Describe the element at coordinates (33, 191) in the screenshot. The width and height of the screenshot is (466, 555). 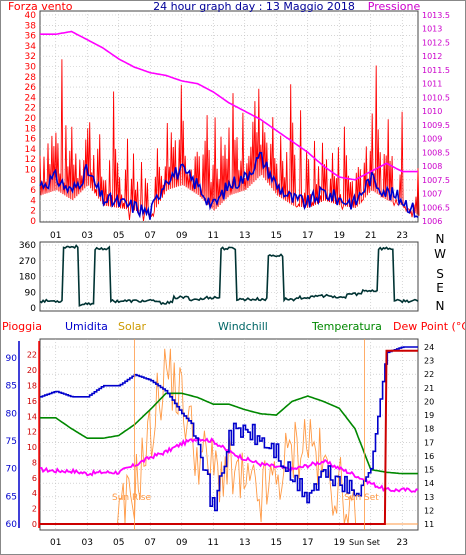
I see `top-left-tick-label: 6` at that location.